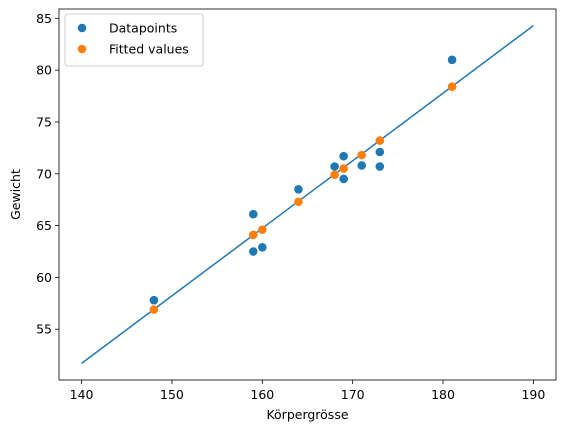 The height and width of the screenshot is (432, 562). What do you see at coordinates (82, 394) in the screenshot?
I see `x-tick-label: 140` at bounding box center [82, 394].